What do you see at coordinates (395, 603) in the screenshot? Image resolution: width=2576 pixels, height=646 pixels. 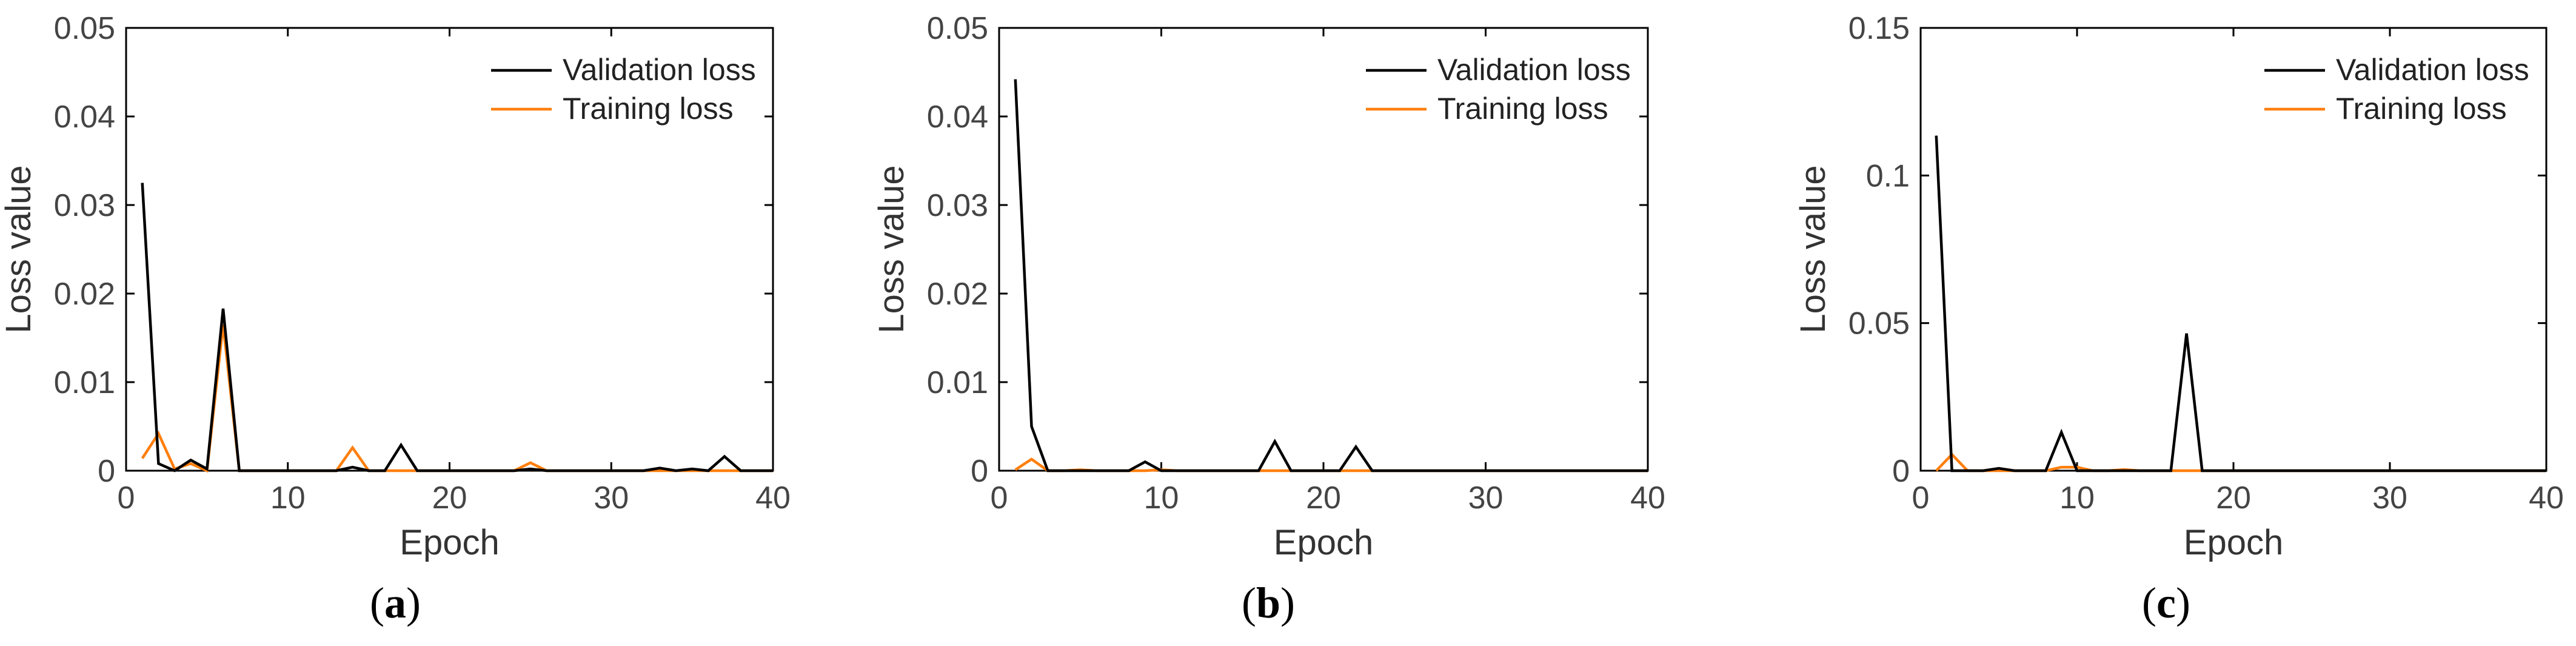 I see `panel-label: (a)` at bounding box center [395, 603].